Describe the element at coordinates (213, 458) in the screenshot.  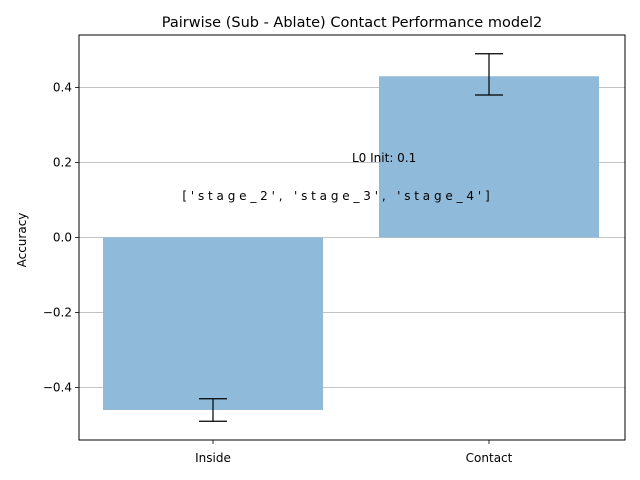
I see `x-tick-label: Inside` at that location.